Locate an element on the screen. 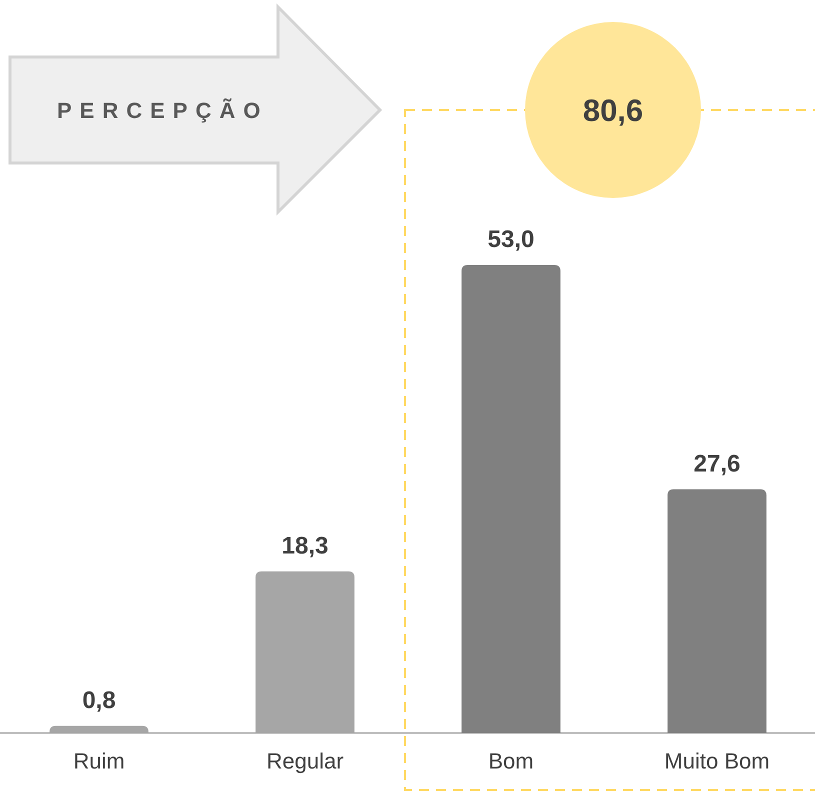 This screenshot has height=794, width=815. chart-title: PERCEPÇÃO is located at coordinates (162, 110).